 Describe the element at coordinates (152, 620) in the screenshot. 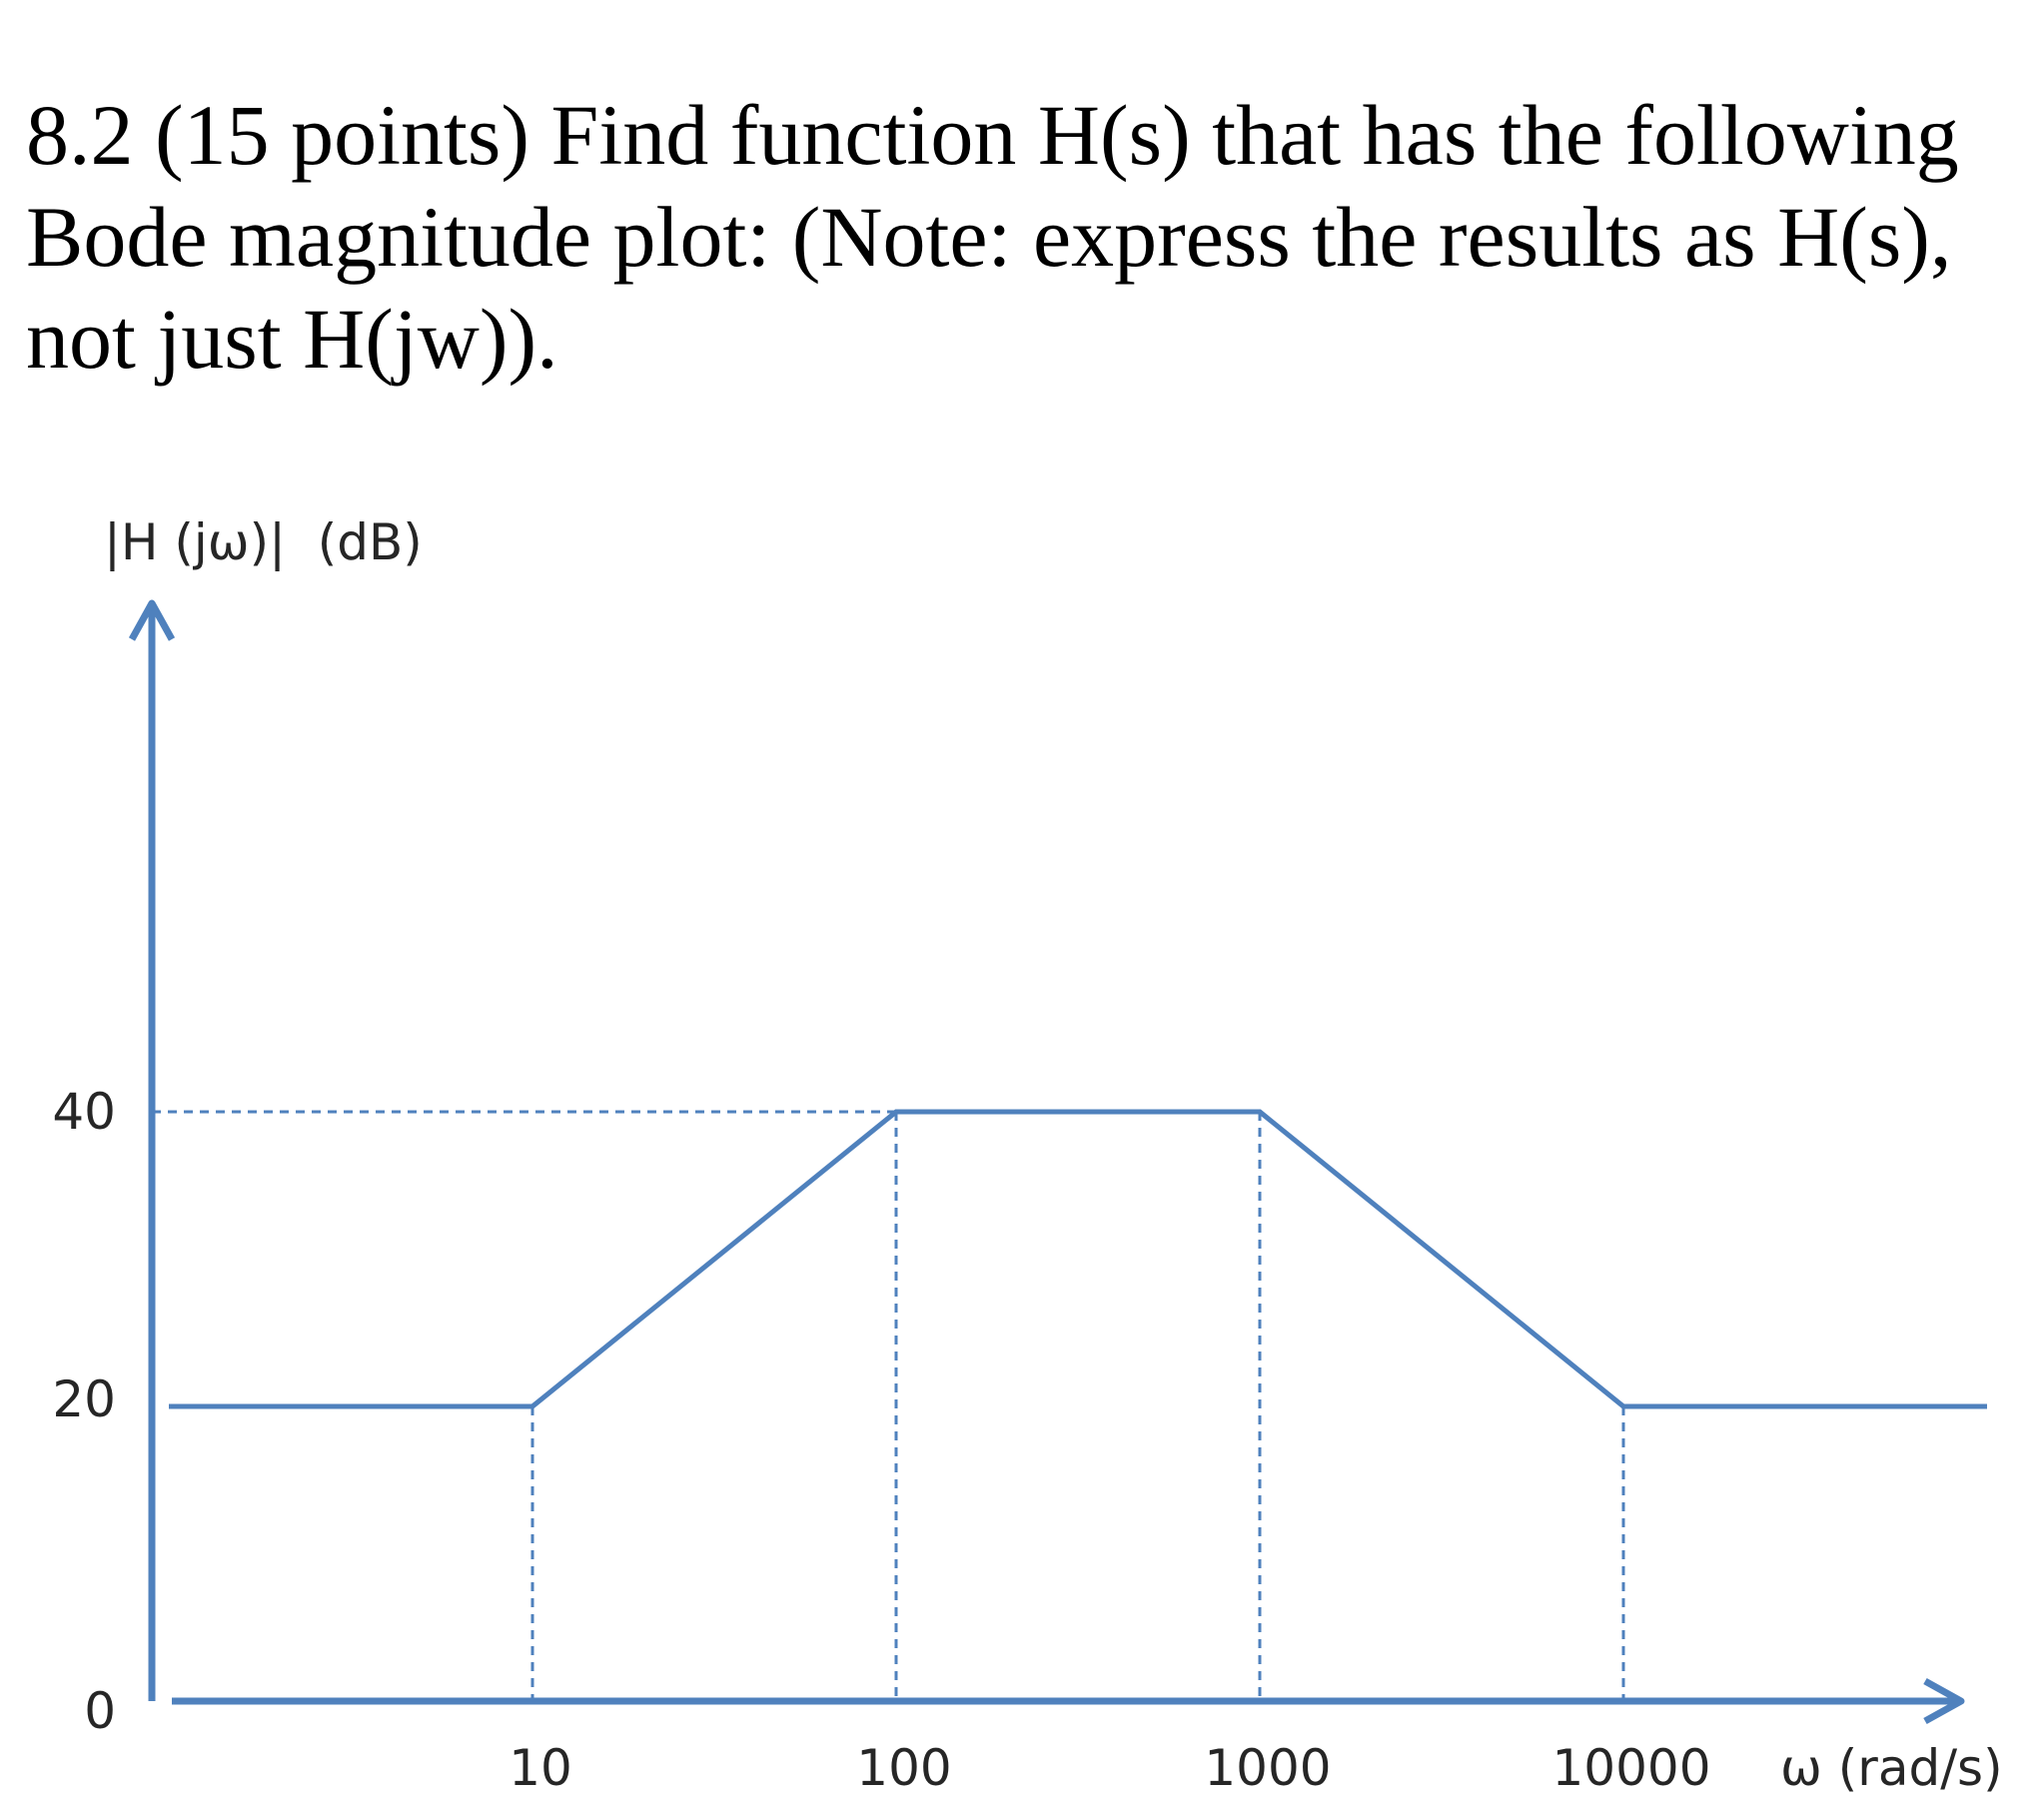

I see `y-axis-arrow` at that location.